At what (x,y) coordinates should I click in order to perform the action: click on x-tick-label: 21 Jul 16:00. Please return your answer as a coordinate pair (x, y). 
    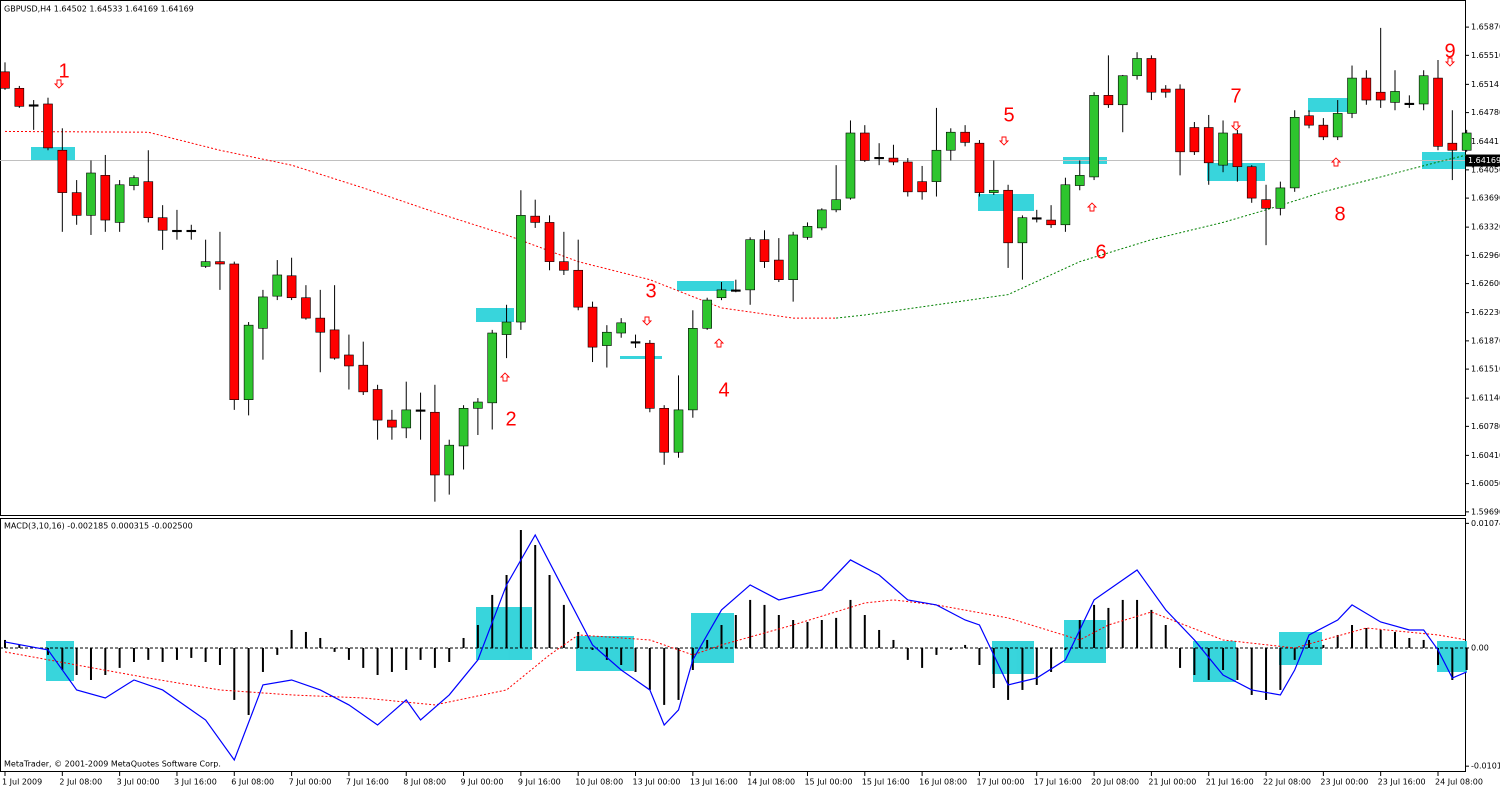
    Looking at the image, I should click on (1230, 782).